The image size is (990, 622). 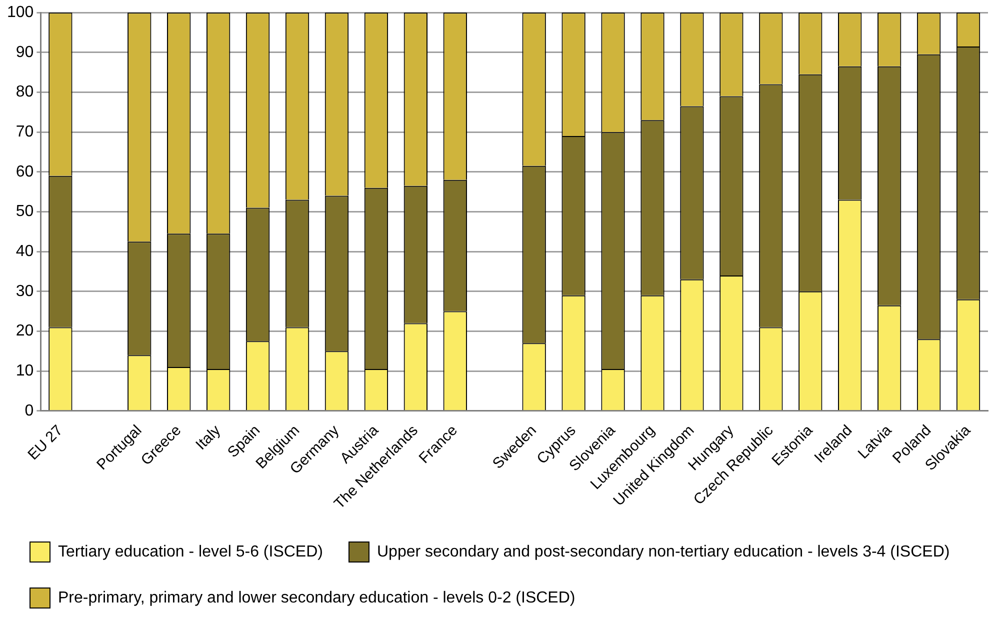 I want to click on legend-label: Pre-primary, primary and lower secondary education - levels 0-2 (ISCED), so click(x=317, y=597).